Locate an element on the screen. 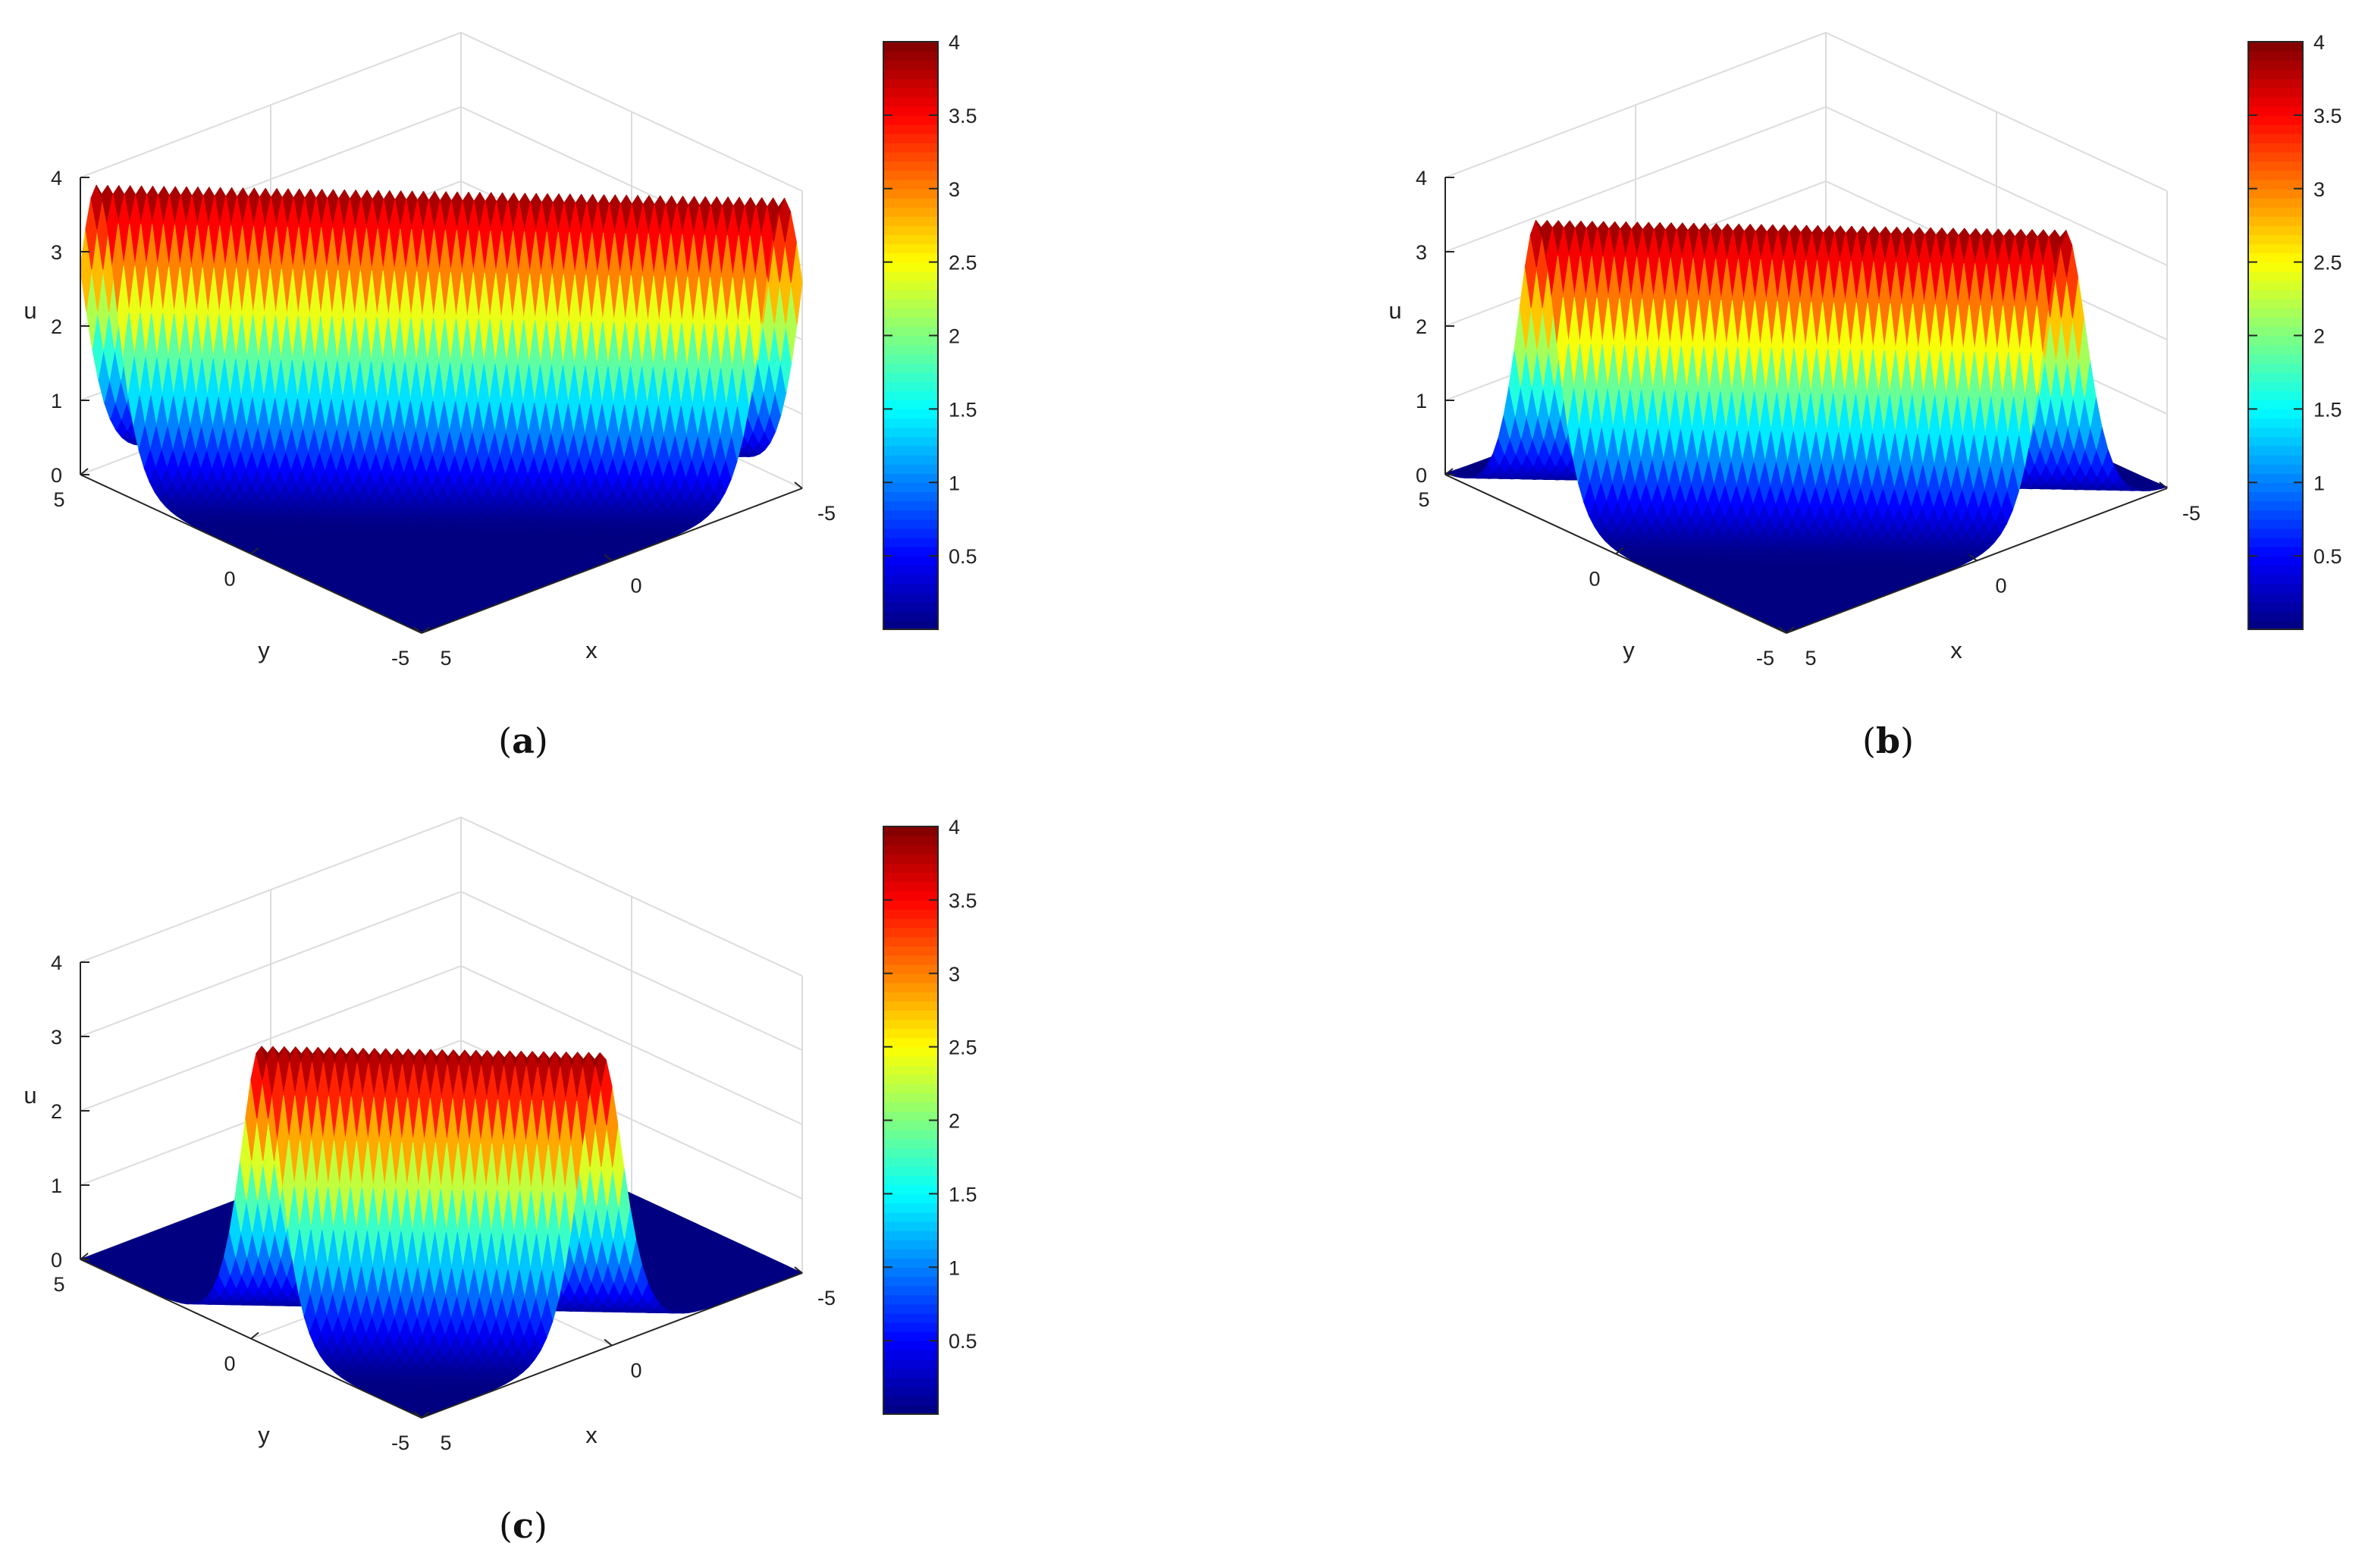 The width and height of the screenshot is (2365, 1568). caption-b: (b) is located at coordinates (1888, 741).